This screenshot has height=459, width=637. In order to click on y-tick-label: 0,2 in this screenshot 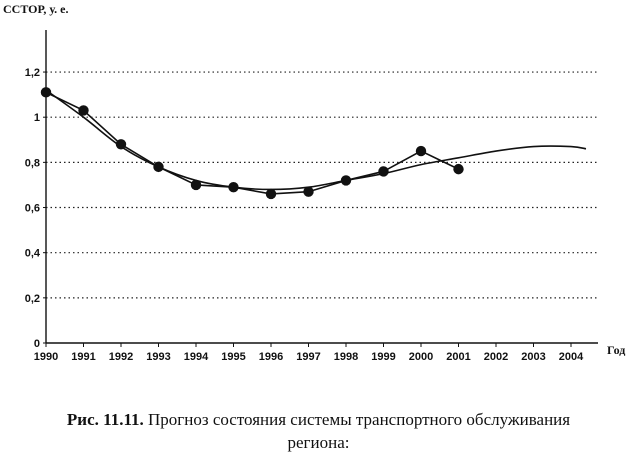, I will do `click(32, 299)`.